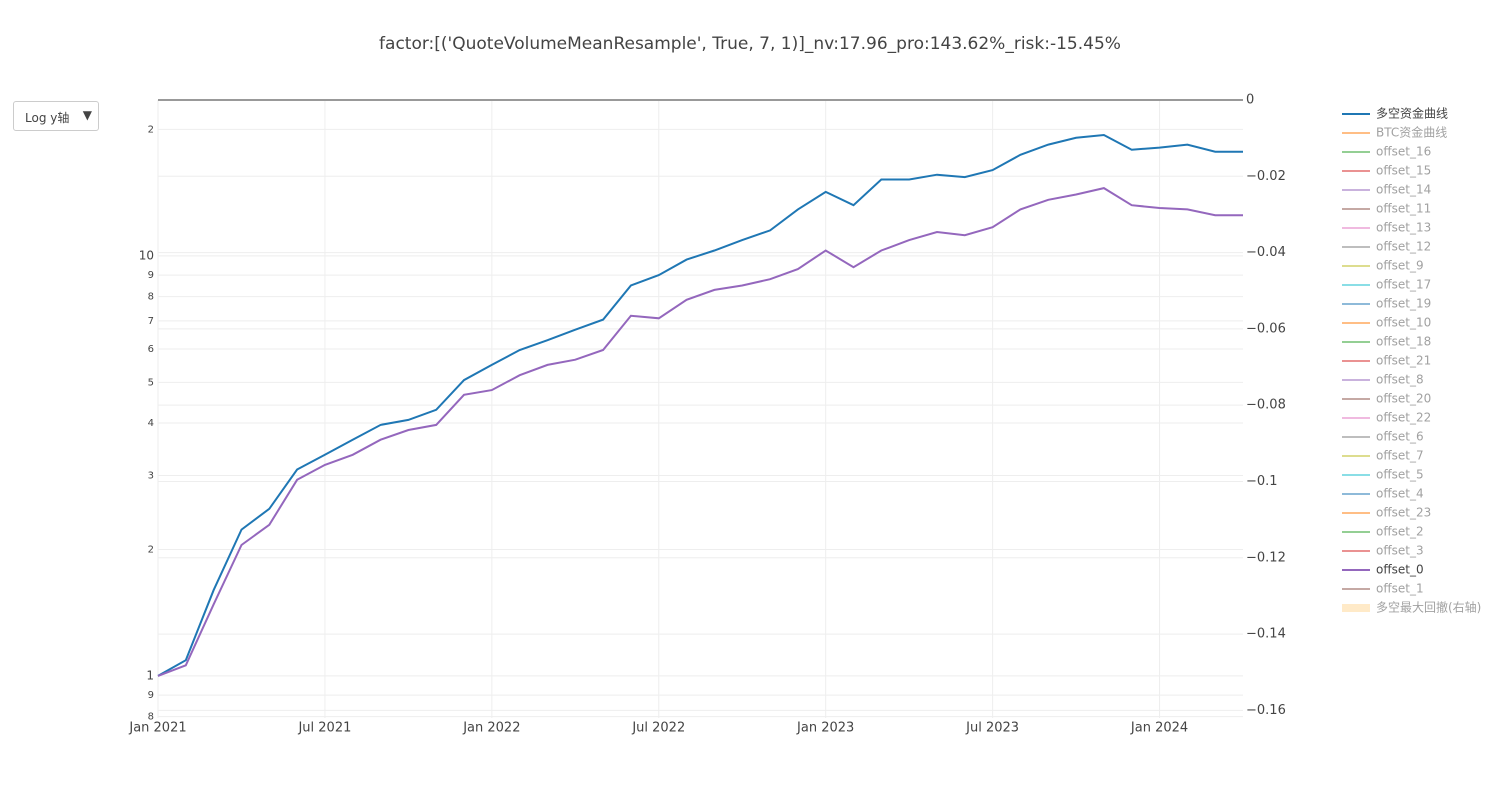  I want to click on legend-label: offset_7, so click(1400, 456).